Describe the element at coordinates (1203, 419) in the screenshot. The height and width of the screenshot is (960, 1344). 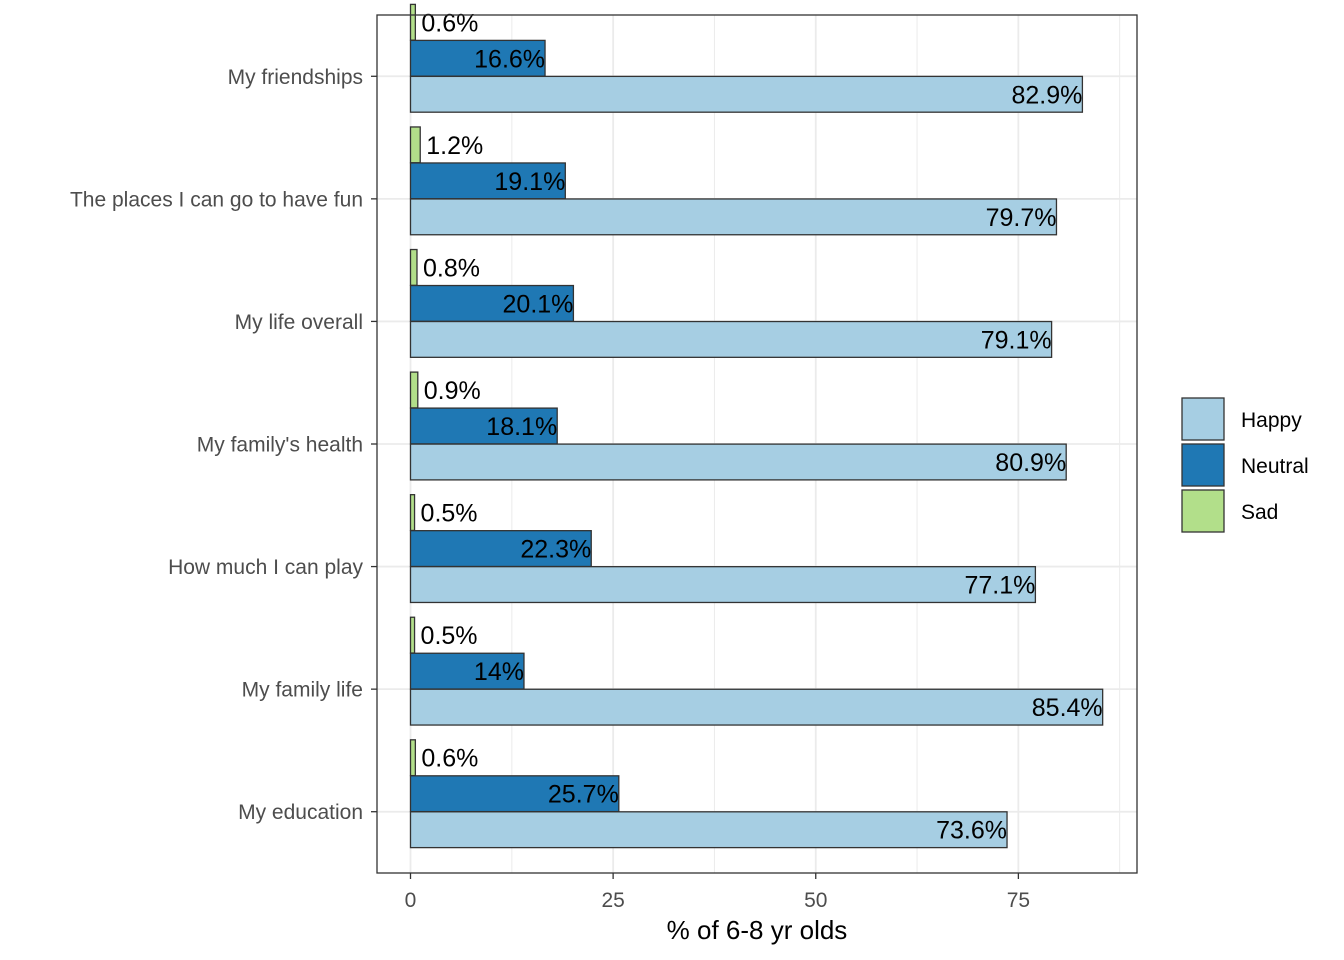
I see `legend-swatch-happy` at that location.